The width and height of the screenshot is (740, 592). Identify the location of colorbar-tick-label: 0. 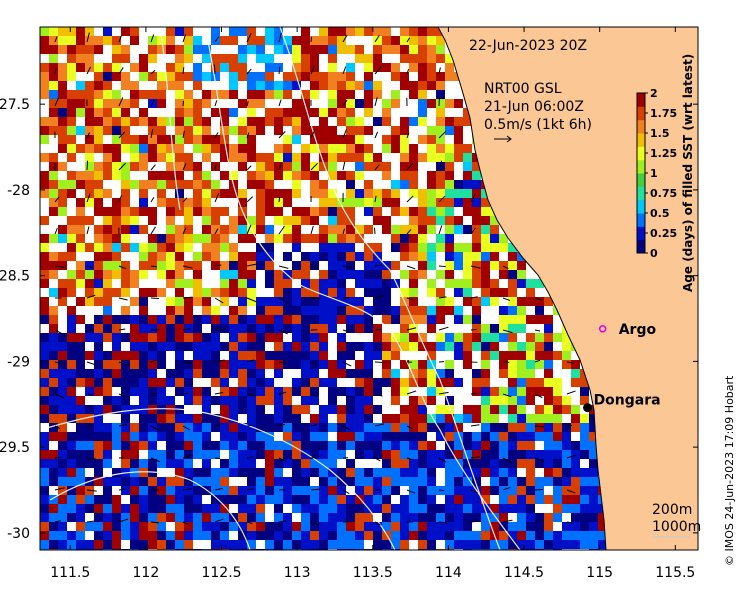
(654, 253).